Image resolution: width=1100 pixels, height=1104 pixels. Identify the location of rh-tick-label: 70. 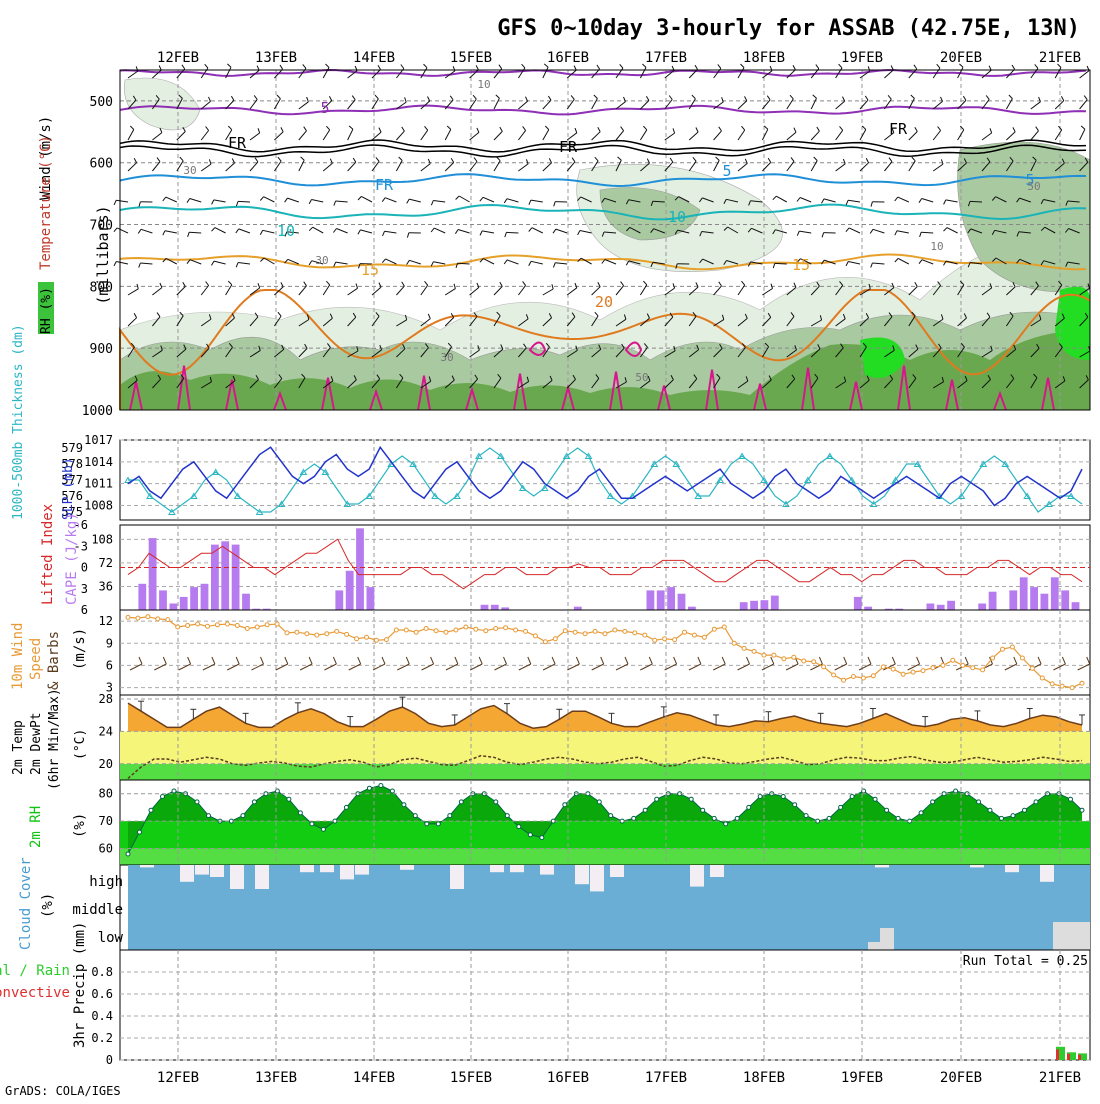
(106, 821).